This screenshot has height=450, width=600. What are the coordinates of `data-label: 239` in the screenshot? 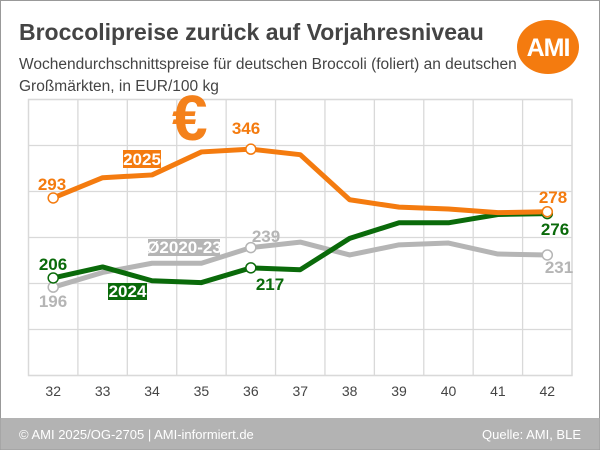 It's located at (266, 236).